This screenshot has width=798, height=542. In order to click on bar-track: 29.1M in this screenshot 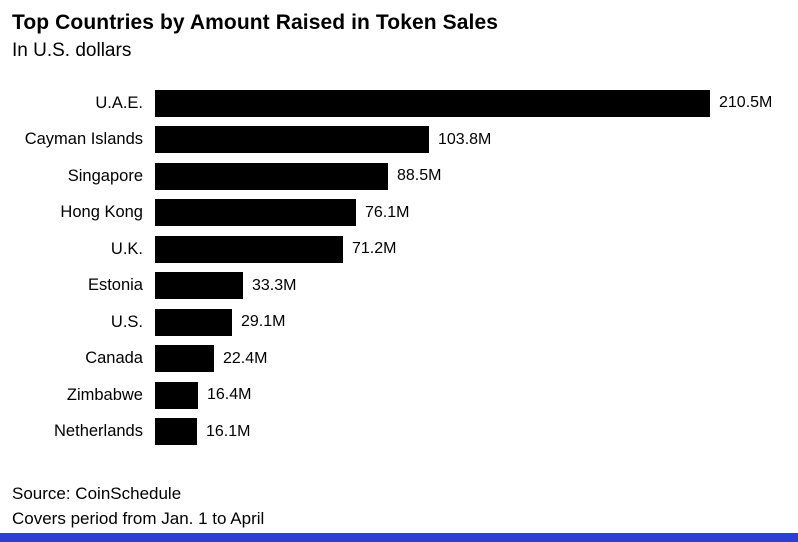, I will do `click(469, 322)`.